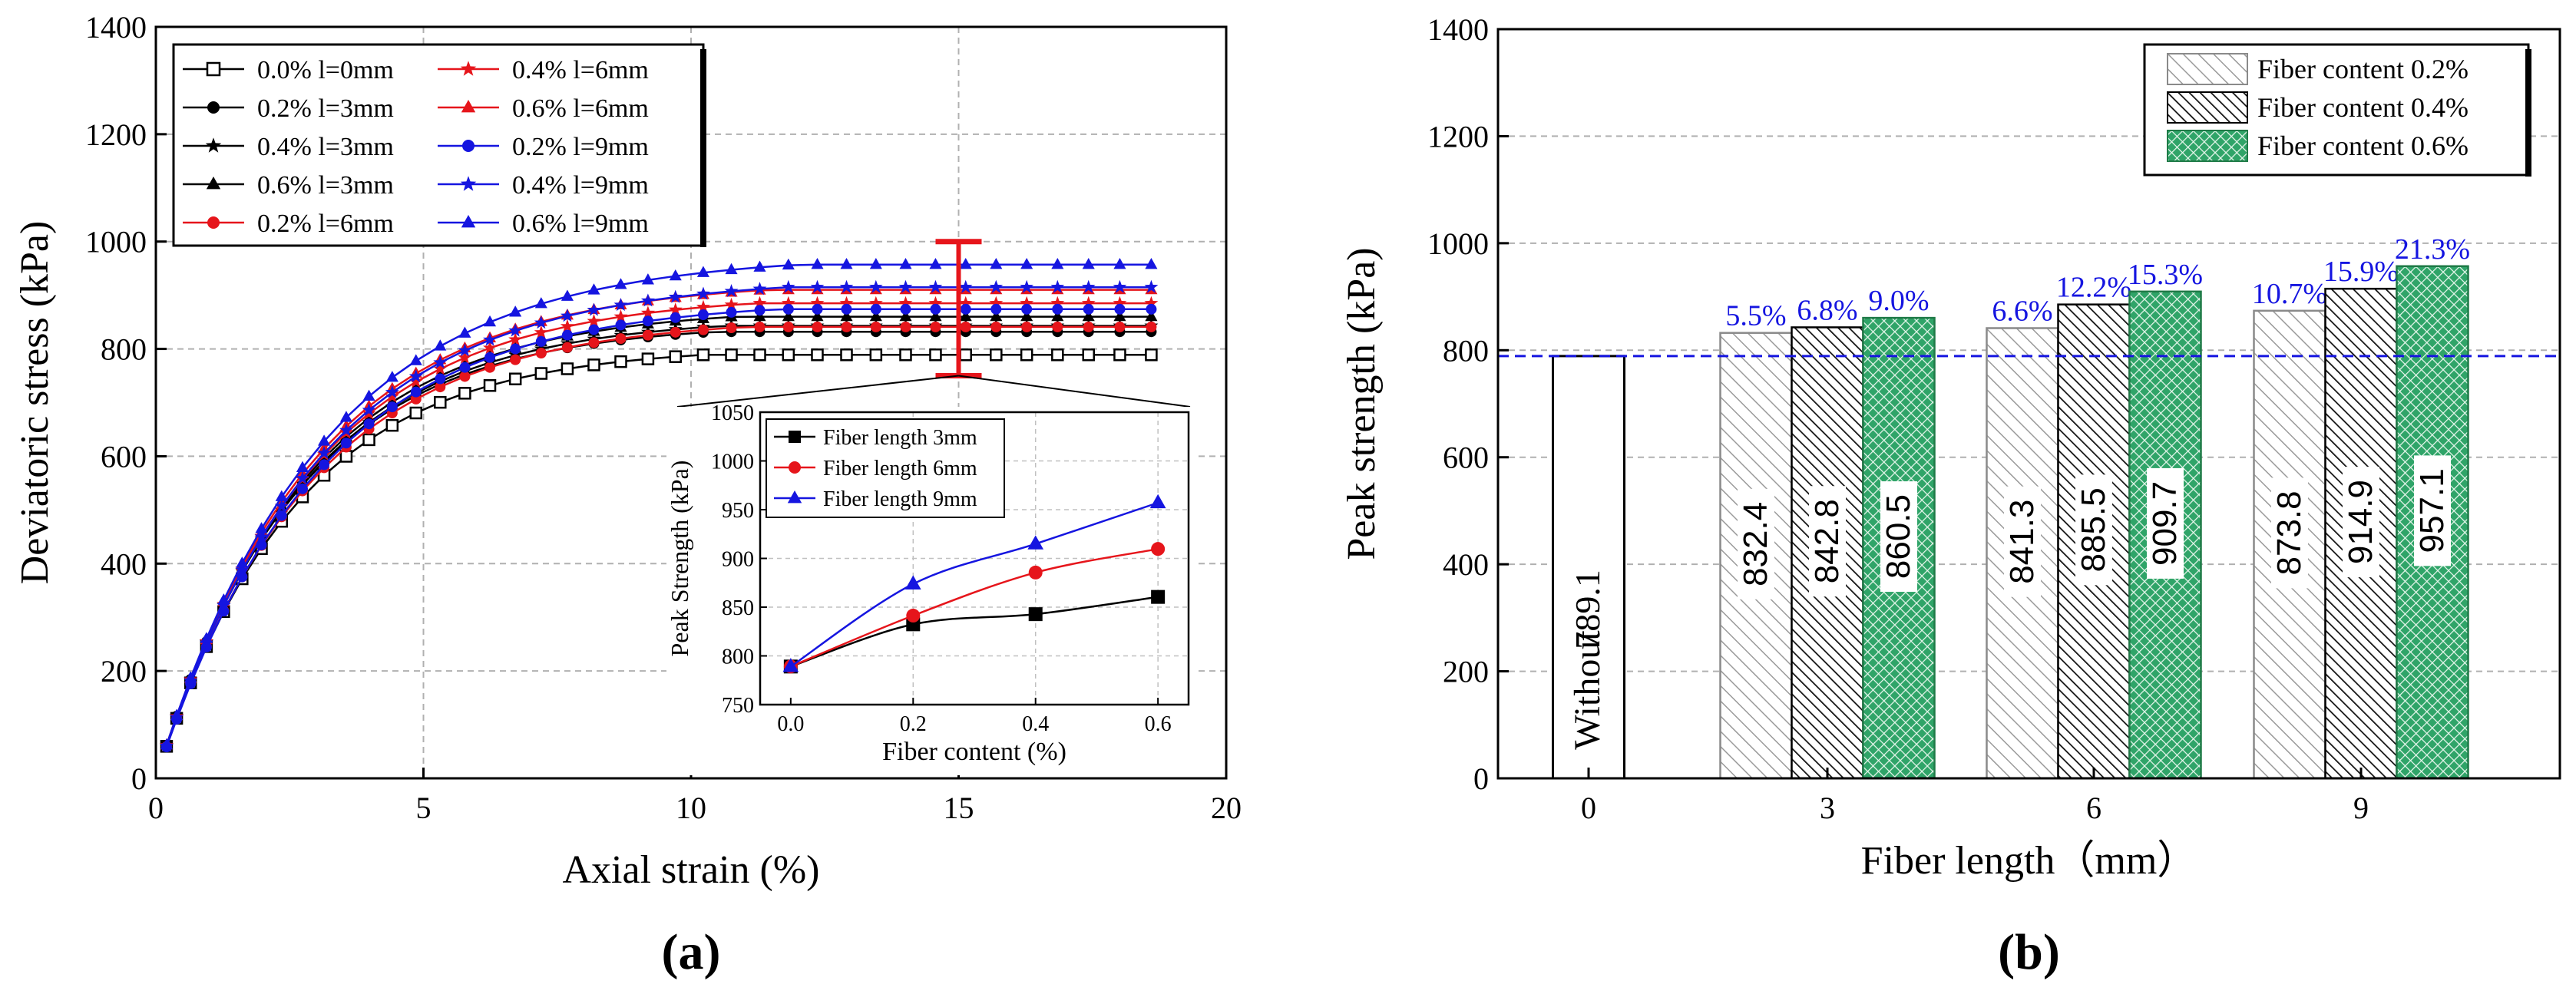 The width and height of the screenshot is (2576, 994). What do you see at coordinates (2207, 69) in the screenshot?
I see `legend-swatch` at bounding box center [2207, 69].